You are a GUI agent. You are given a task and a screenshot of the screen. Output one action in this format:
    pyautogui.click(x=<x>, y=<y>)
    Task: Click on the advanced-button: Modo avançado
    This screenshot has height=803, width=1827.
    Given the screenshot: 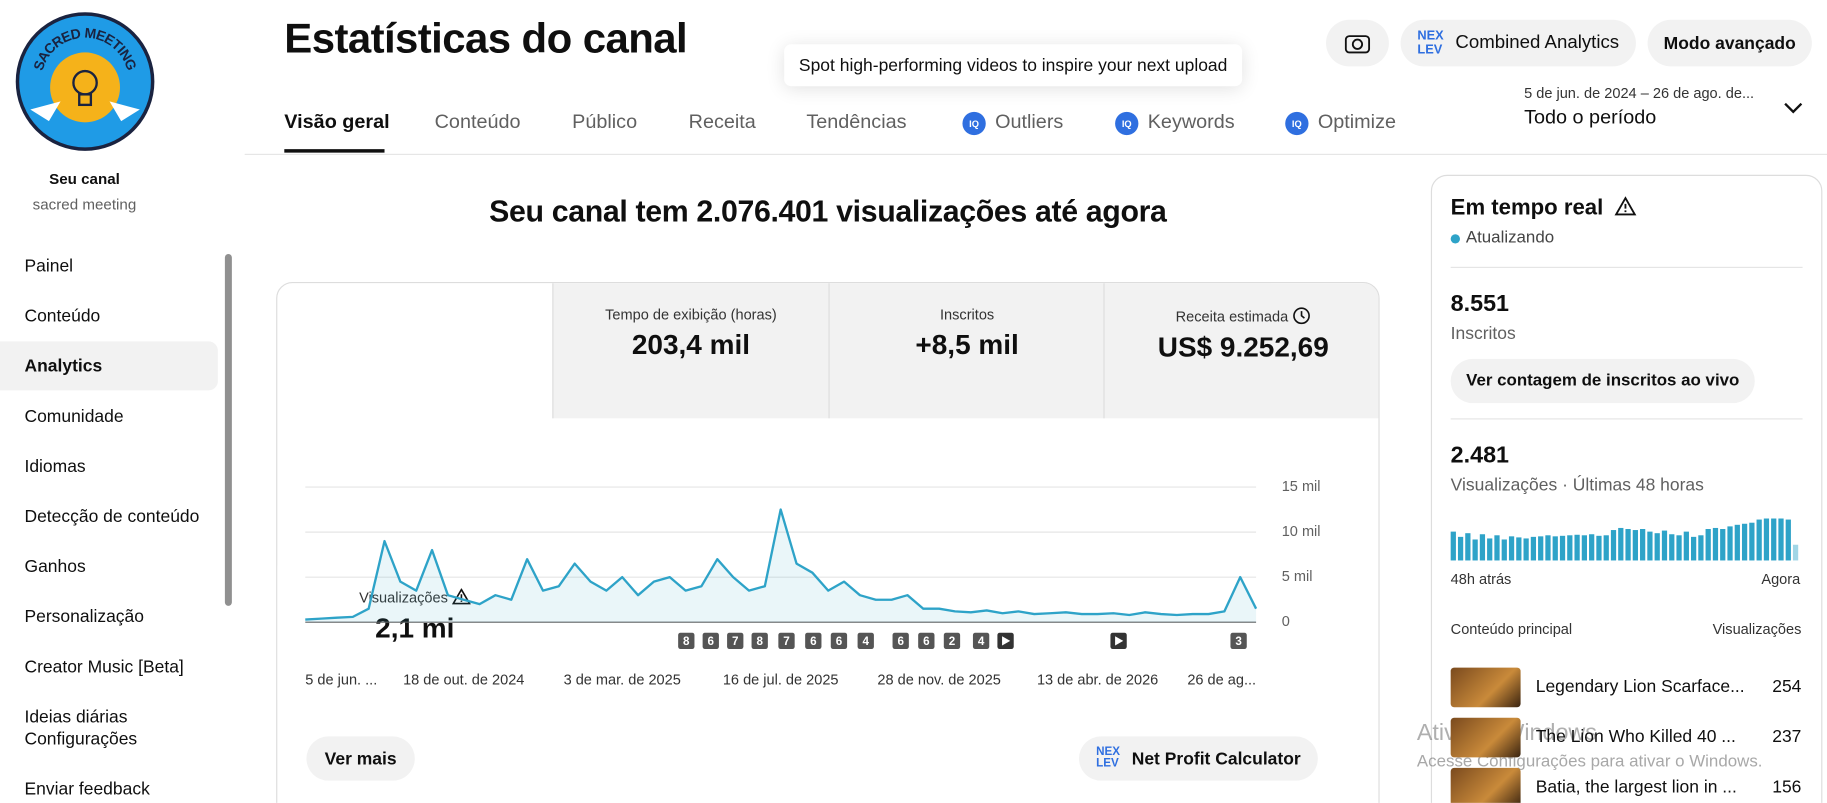 What is the action you would take?
    pyautogui.click(x=1729, y=43)
    